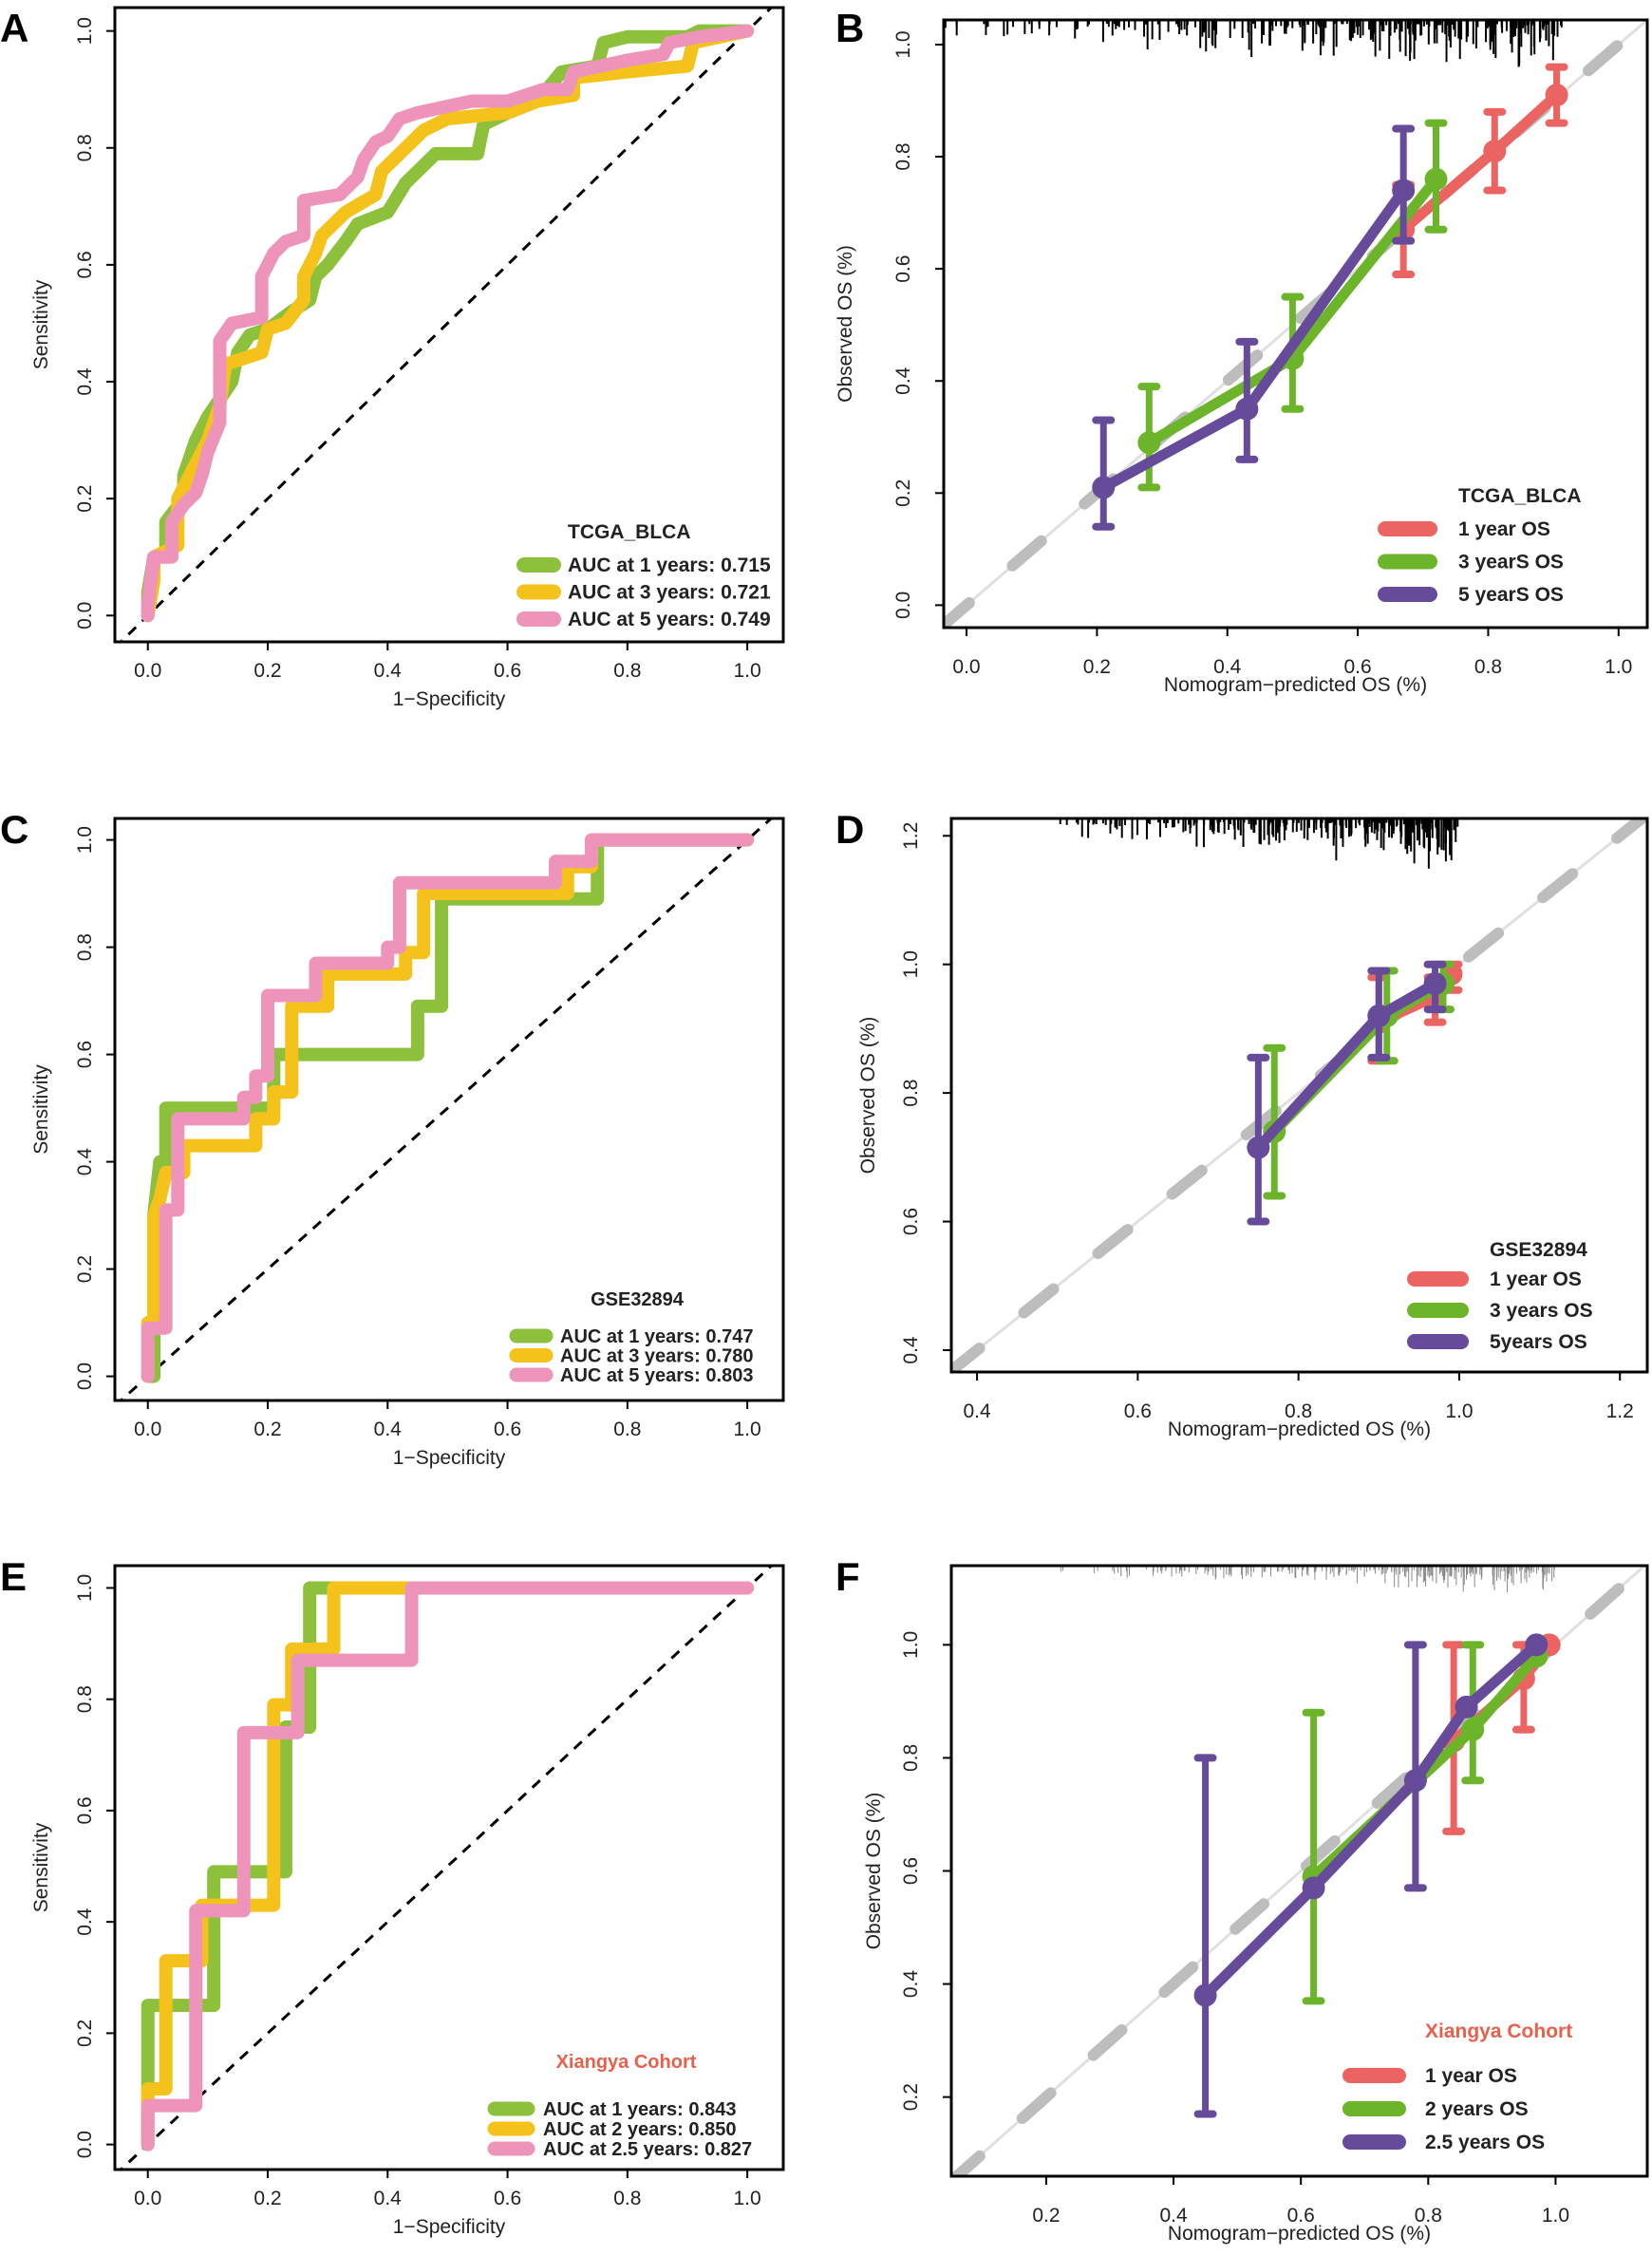  I want to click on y-axis-label: Observed OS (%), so click(845, 324).